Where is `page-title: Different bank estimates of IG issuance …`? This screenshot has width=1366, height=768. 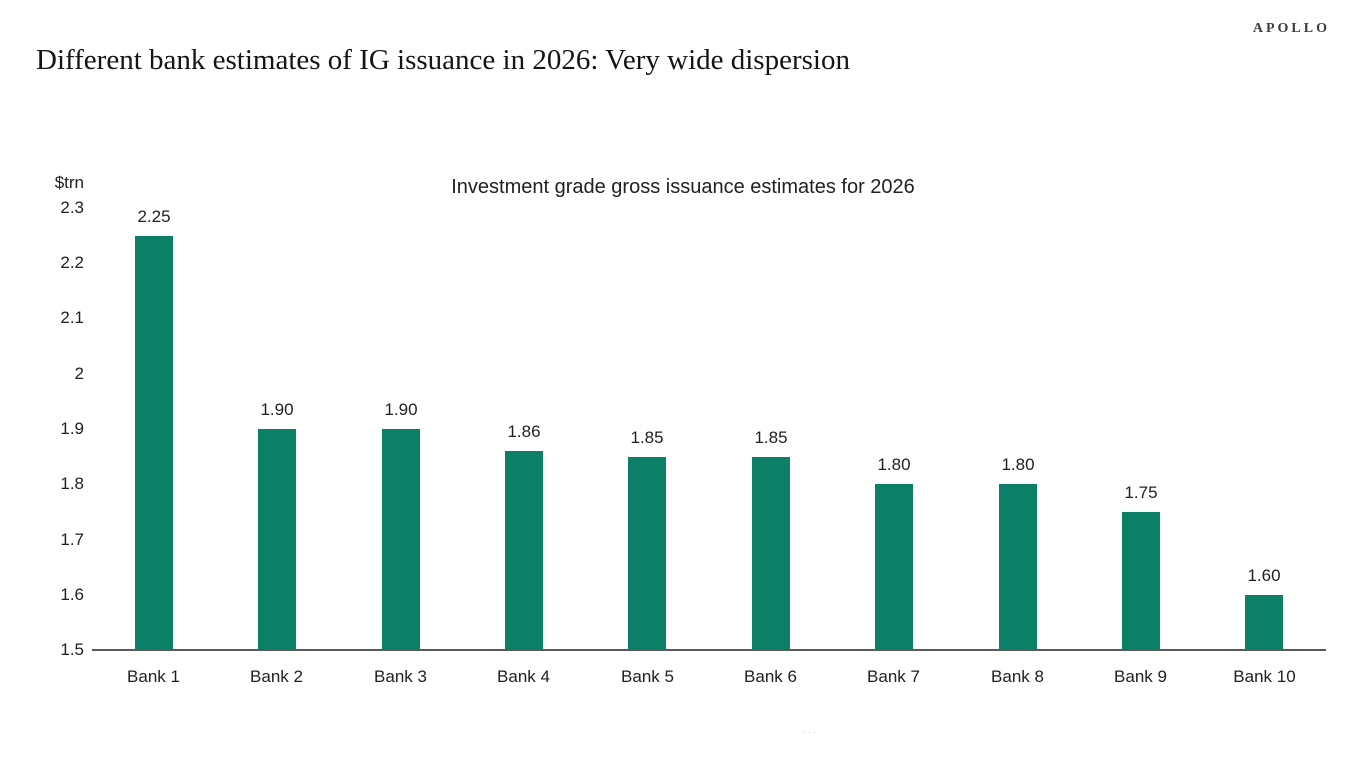
page-title: Different bank estimates of IG issuance … is located at coordinates (443, 60).